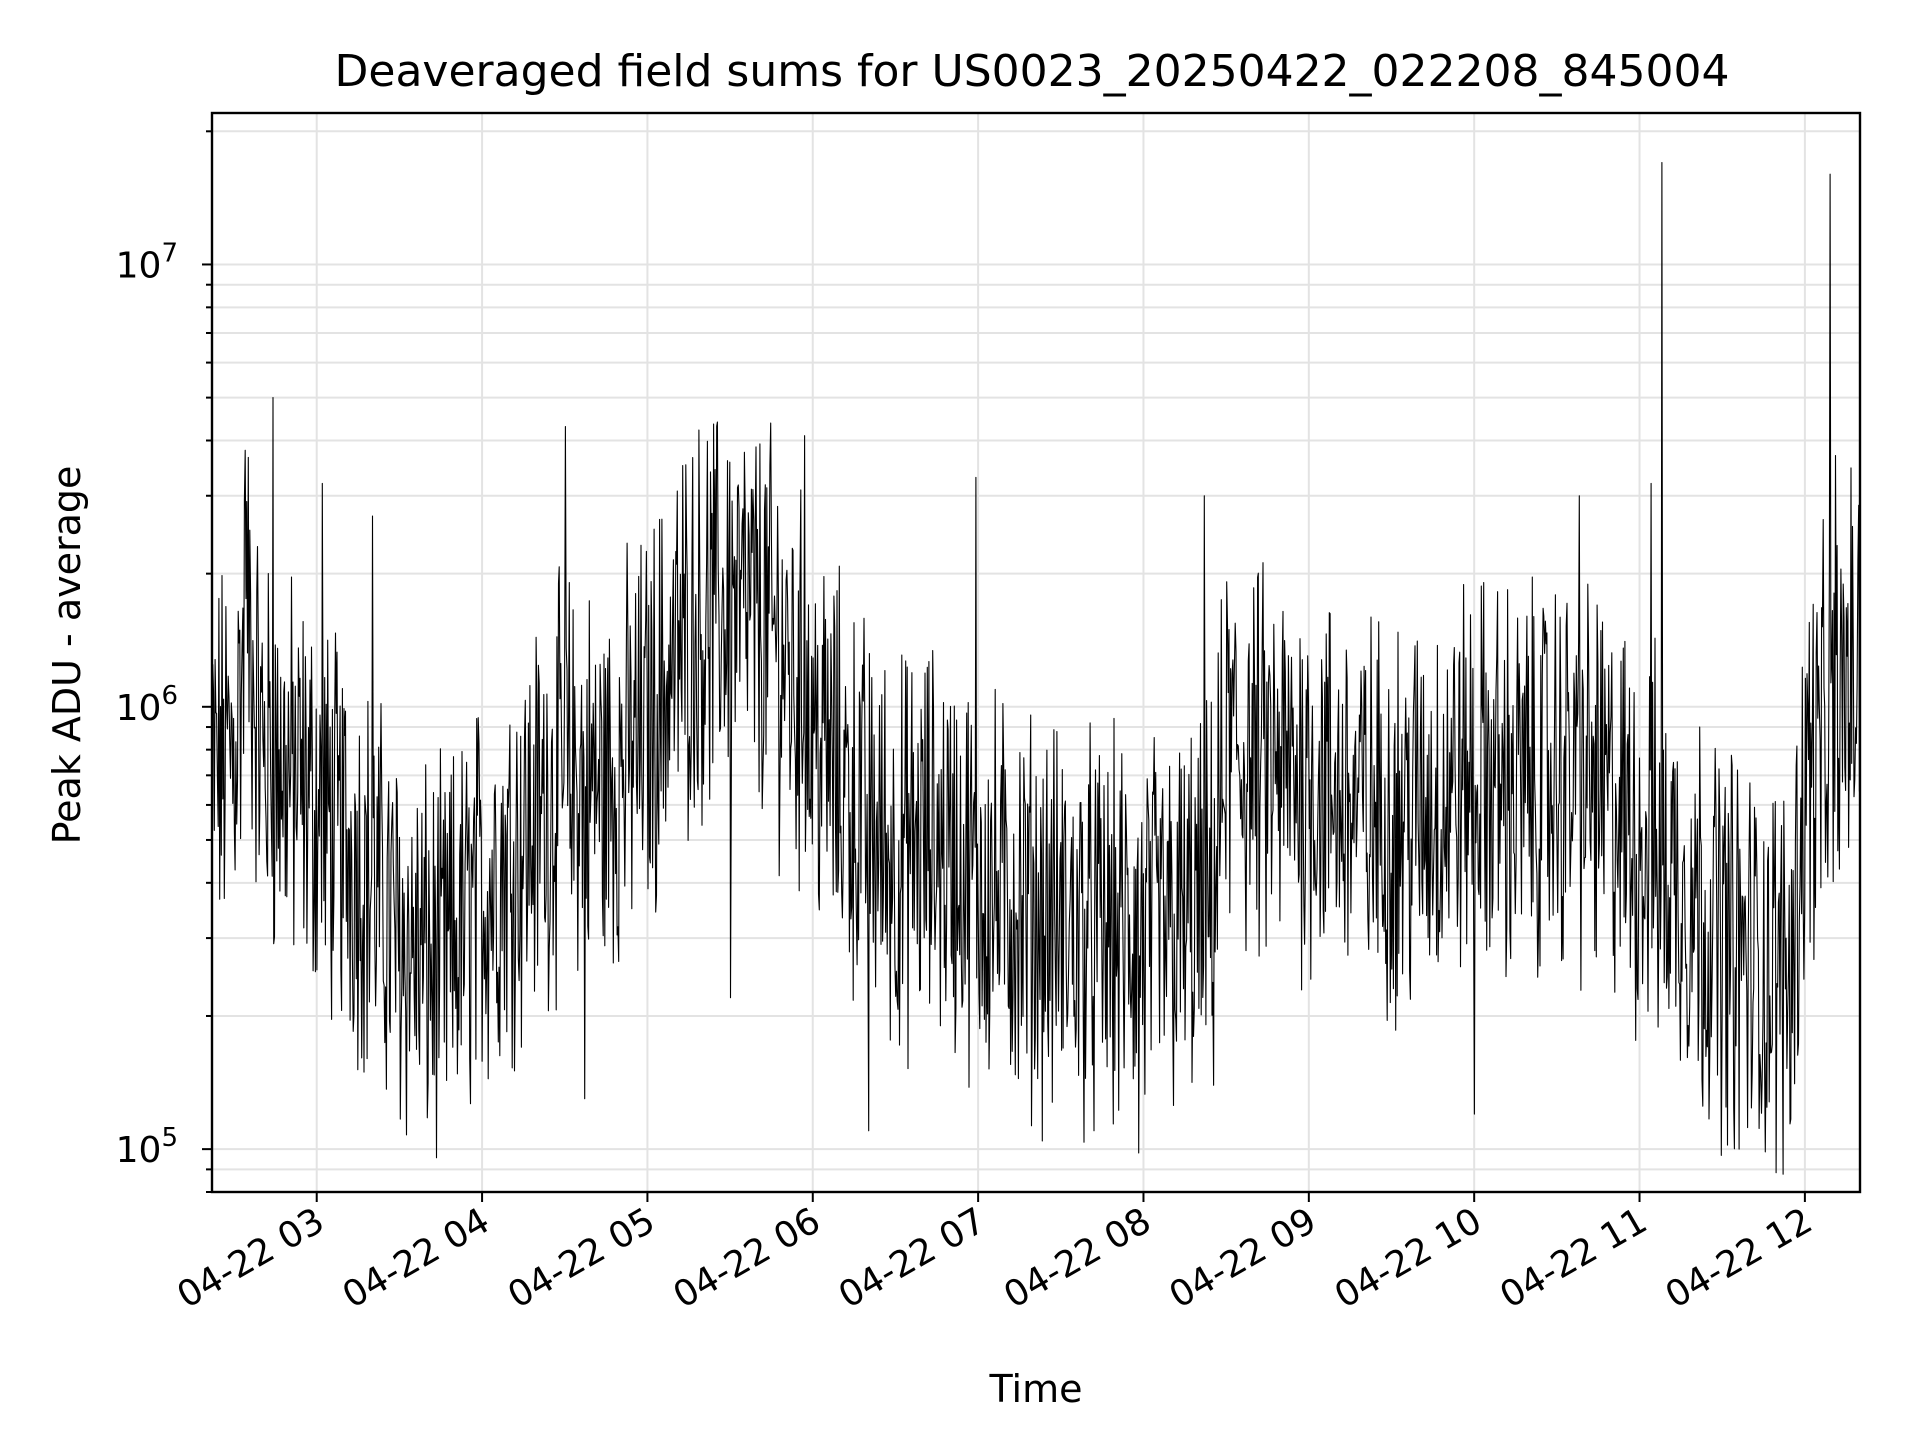 The height and width of the screenshot is (1440, 1920). Describe the element at coordinates (1408, 1258) in the screenshot. I see `x-tick-label: 04-22 10` at that location.